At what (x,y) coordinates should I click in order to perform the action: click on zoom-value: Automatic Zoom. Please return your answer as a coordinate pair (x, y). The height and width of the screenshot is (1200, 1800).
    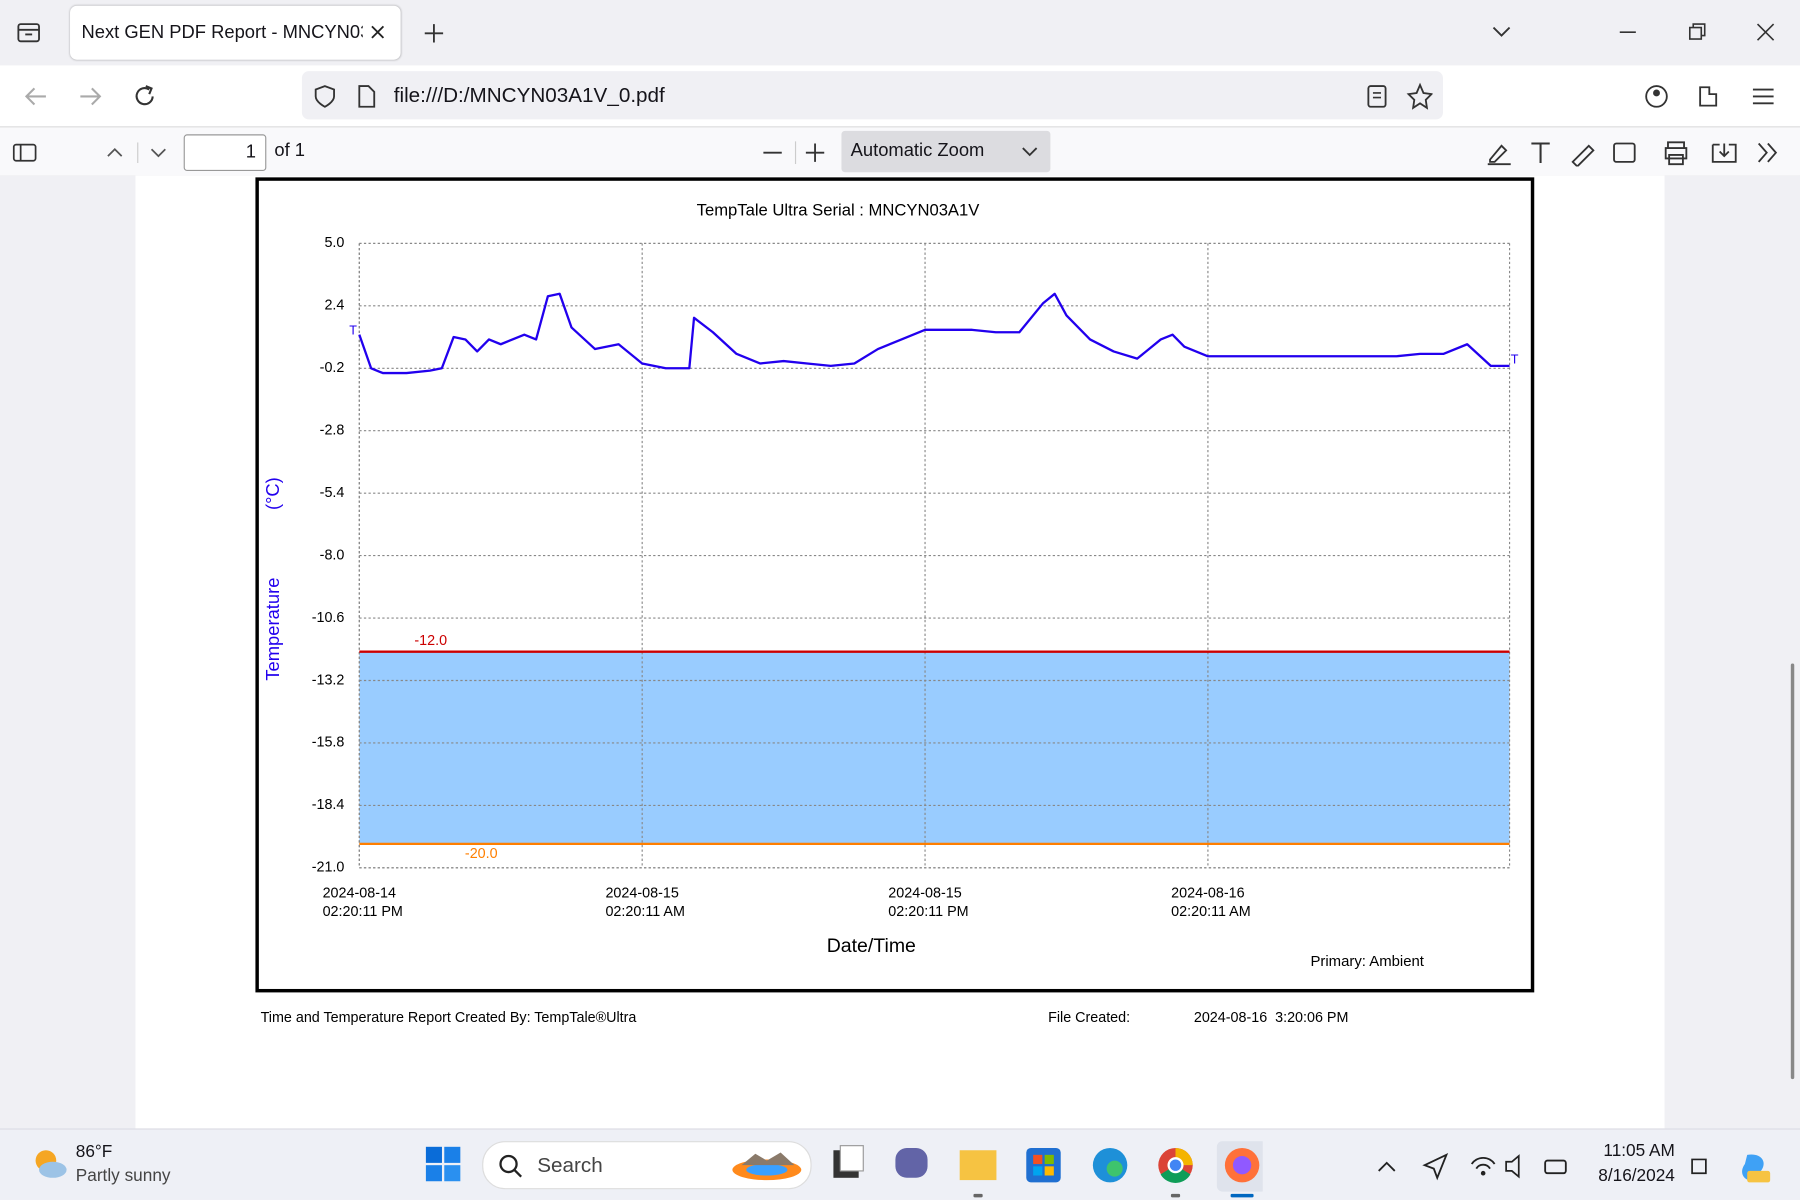
    Looking at the image, I should click on (917, 151).